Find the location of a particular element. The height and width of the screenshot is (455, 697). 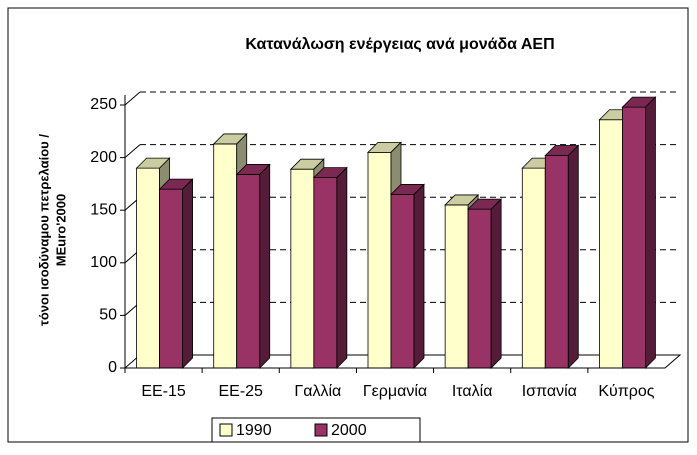

y-tick-label: 200 is located at coordinates (103, 157).